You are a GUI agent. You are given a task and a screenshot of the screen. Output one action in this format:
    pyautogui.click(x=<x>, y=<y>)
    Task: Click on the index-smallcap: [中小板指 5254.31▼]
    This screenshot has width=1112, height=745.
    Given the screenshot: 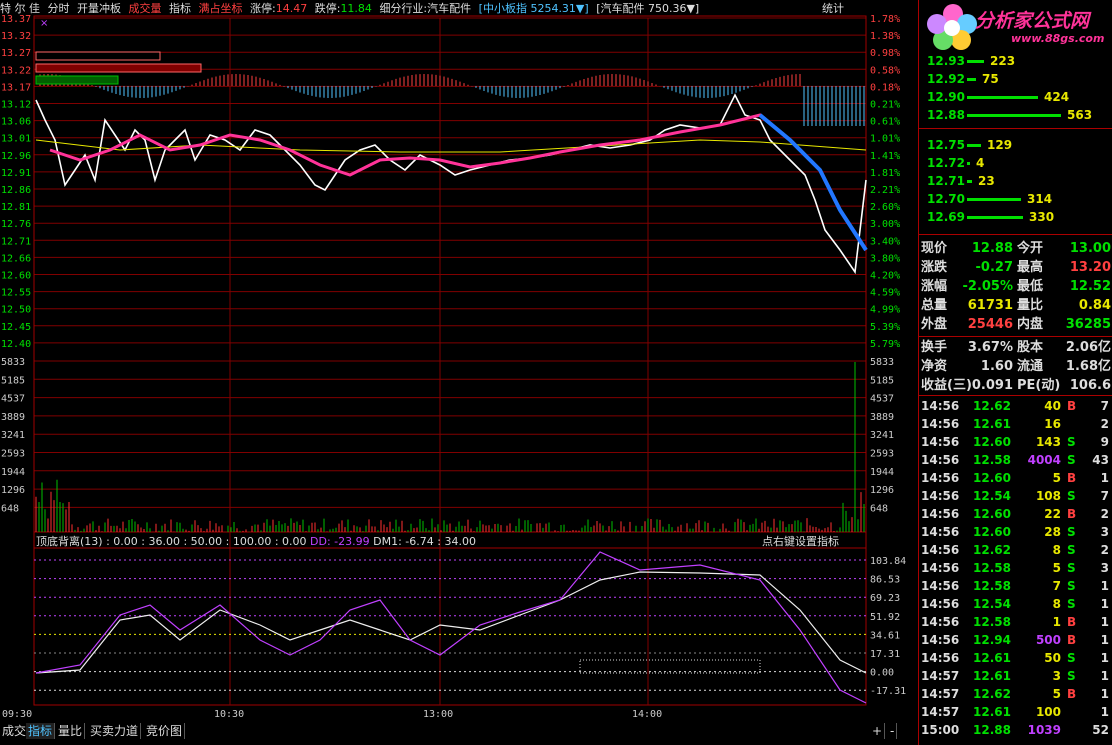 What is the action you would take?
    pyautogui.click(x=533, y=8)
    